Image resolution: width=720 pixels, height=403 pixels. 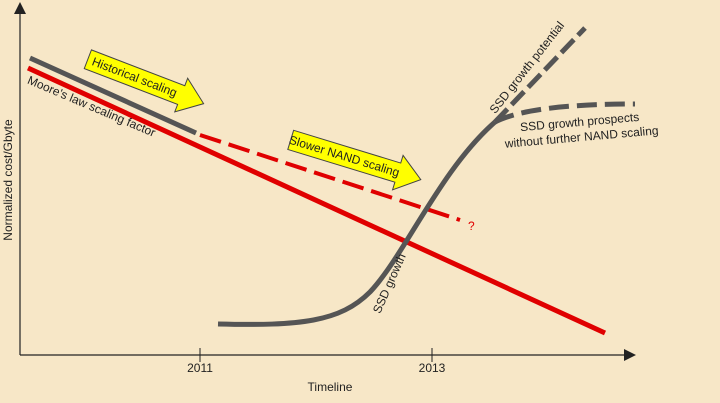 I want to click on ssd-potential-line, so click(x=540, y=75).